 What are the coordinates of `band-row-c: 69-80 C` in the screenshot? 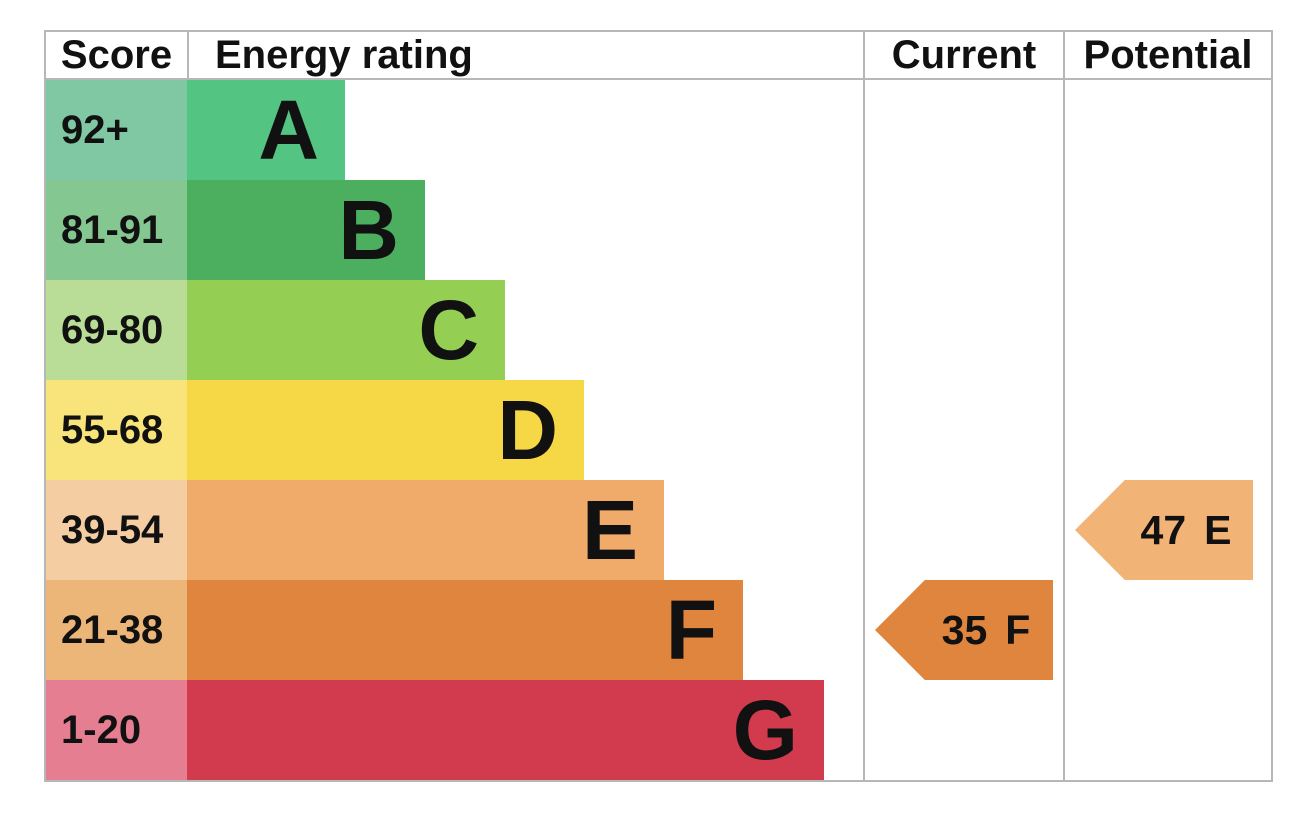 It's located at (658, 330).